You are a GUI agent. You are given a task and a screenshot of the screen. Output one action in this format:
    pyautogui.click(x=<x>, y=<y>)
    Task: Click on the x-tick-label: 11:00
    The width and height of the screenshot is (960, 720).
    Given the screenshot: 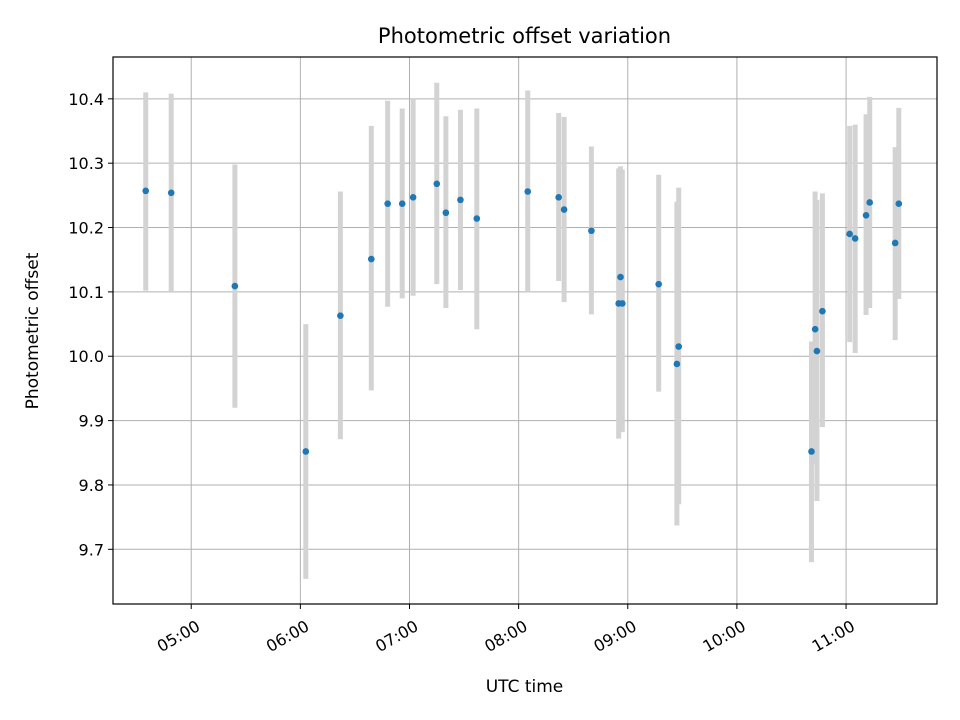 What is the action you would take?
    pyautogui.click(x=833, y=636)
    